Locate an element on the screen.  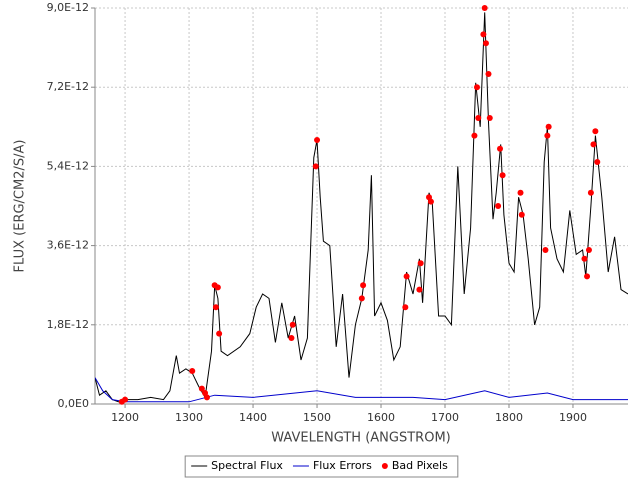
y-axis-title: FLUX (ERG/CM2/S/A) is located at coordinates (20, 206).